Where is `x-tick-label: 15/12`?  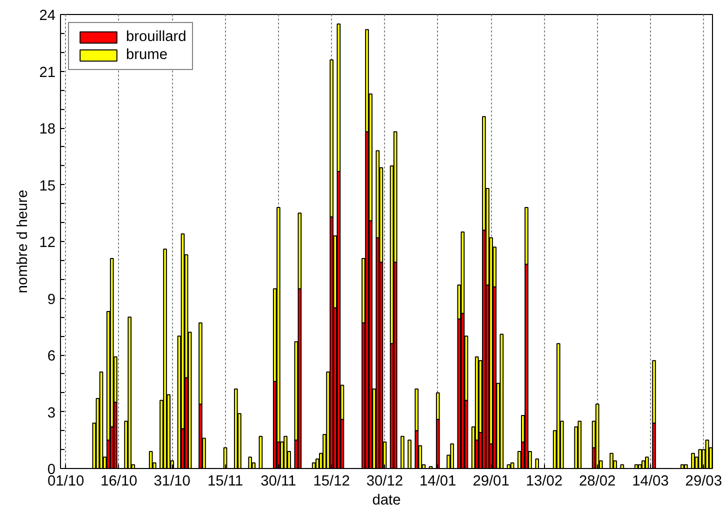
x-tick-label: 15/12 is located at coordinates (331, 482).